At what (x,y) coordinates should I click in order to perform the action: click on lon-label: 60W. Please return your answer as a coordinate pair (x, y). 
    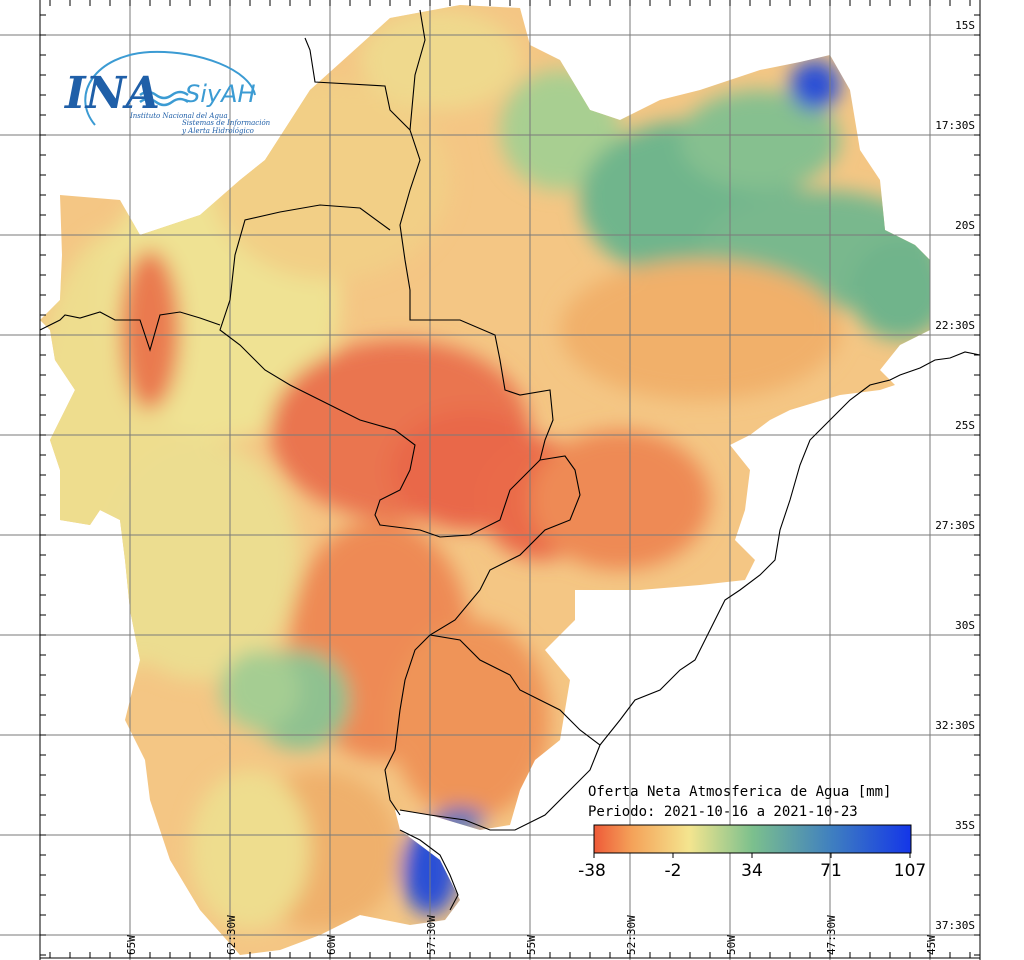
    Looking at the image, I should click on (331, 945).